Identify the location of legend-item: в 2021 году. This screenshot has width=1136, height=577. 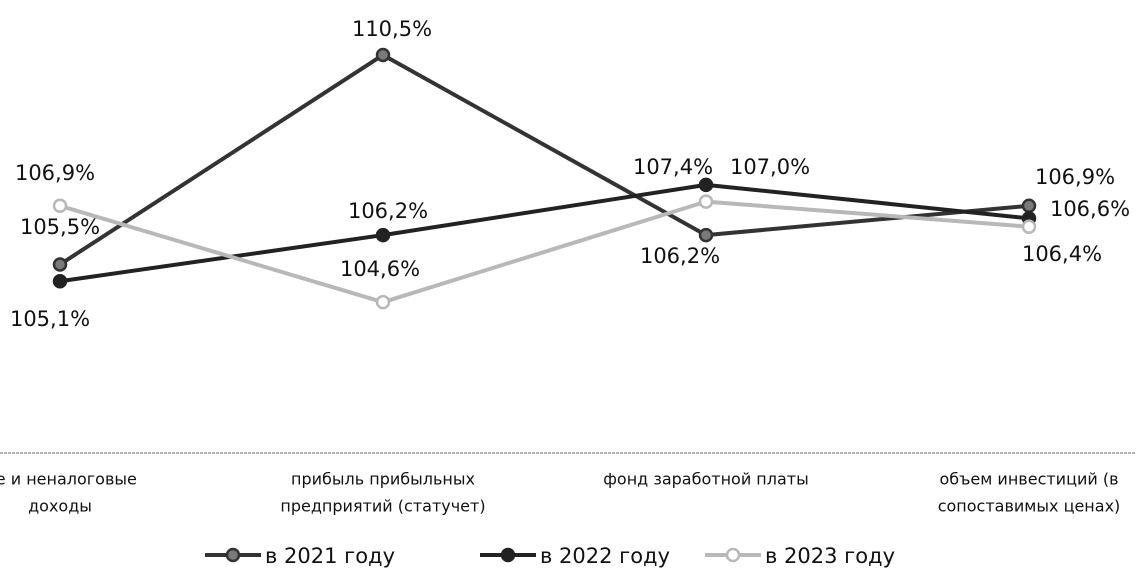
(300, 556).